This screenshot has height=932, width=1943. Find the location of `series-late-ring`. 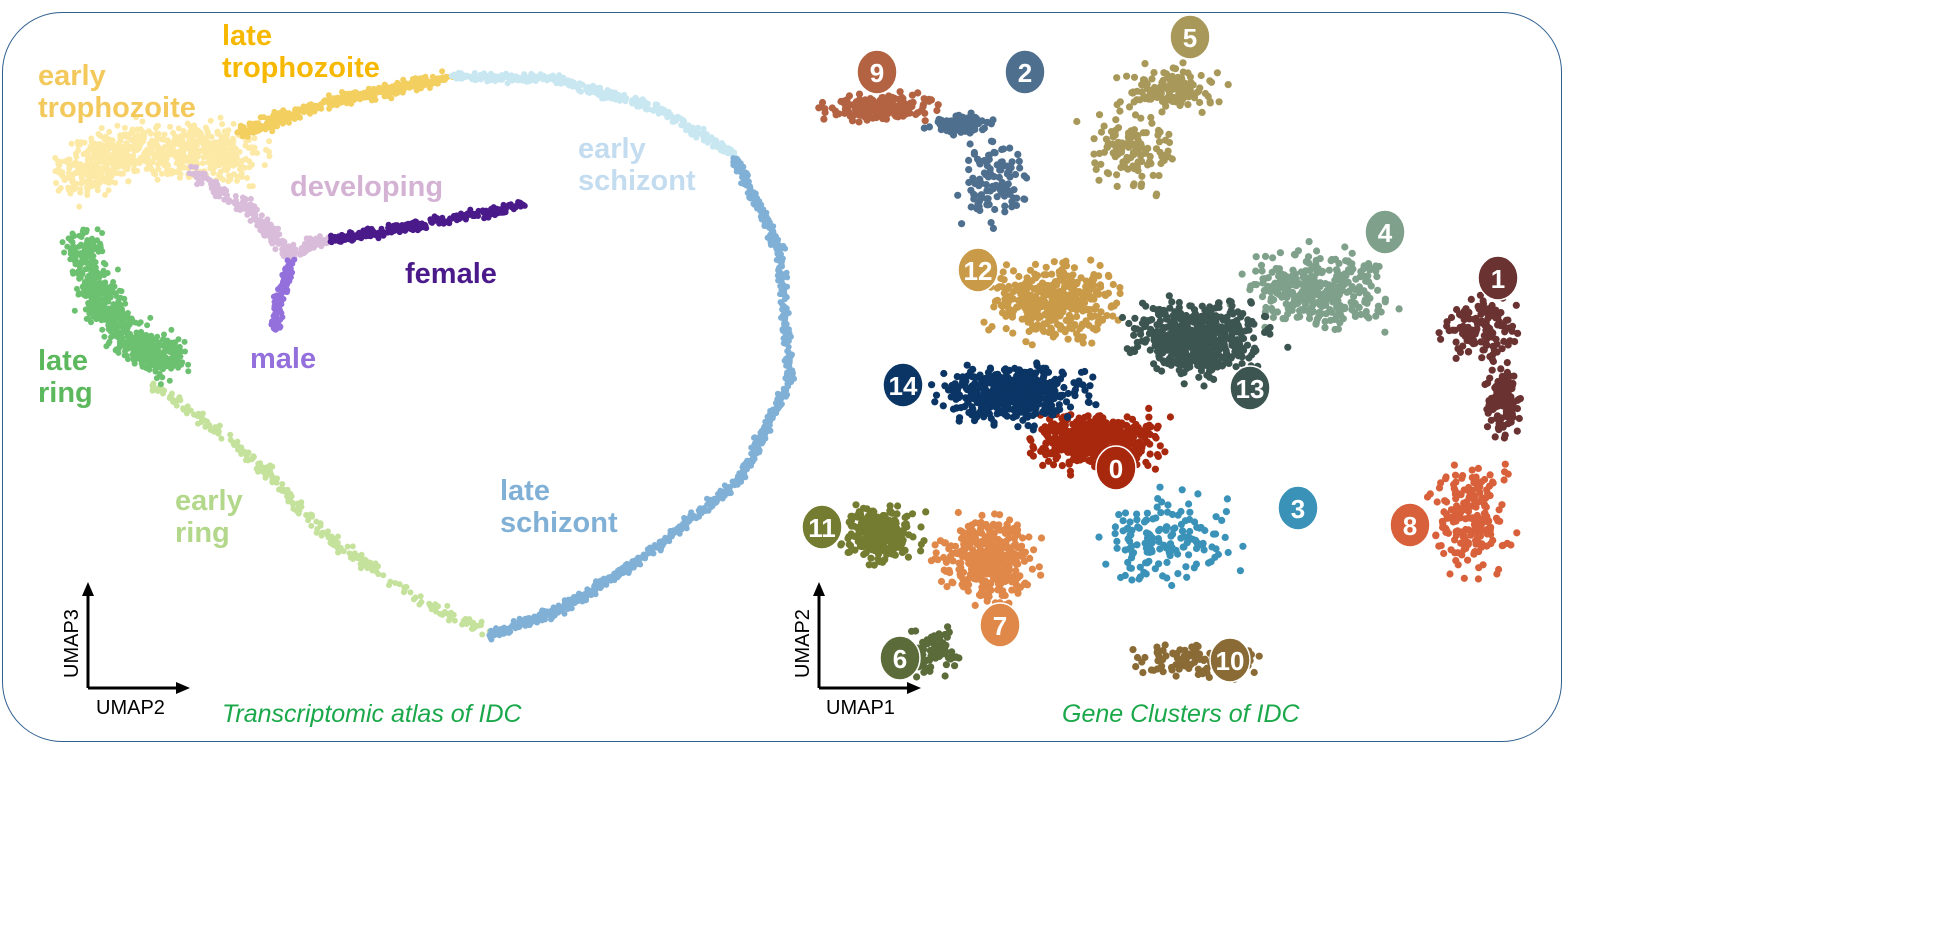

series-late-ring is located at coordinates (125, 307).